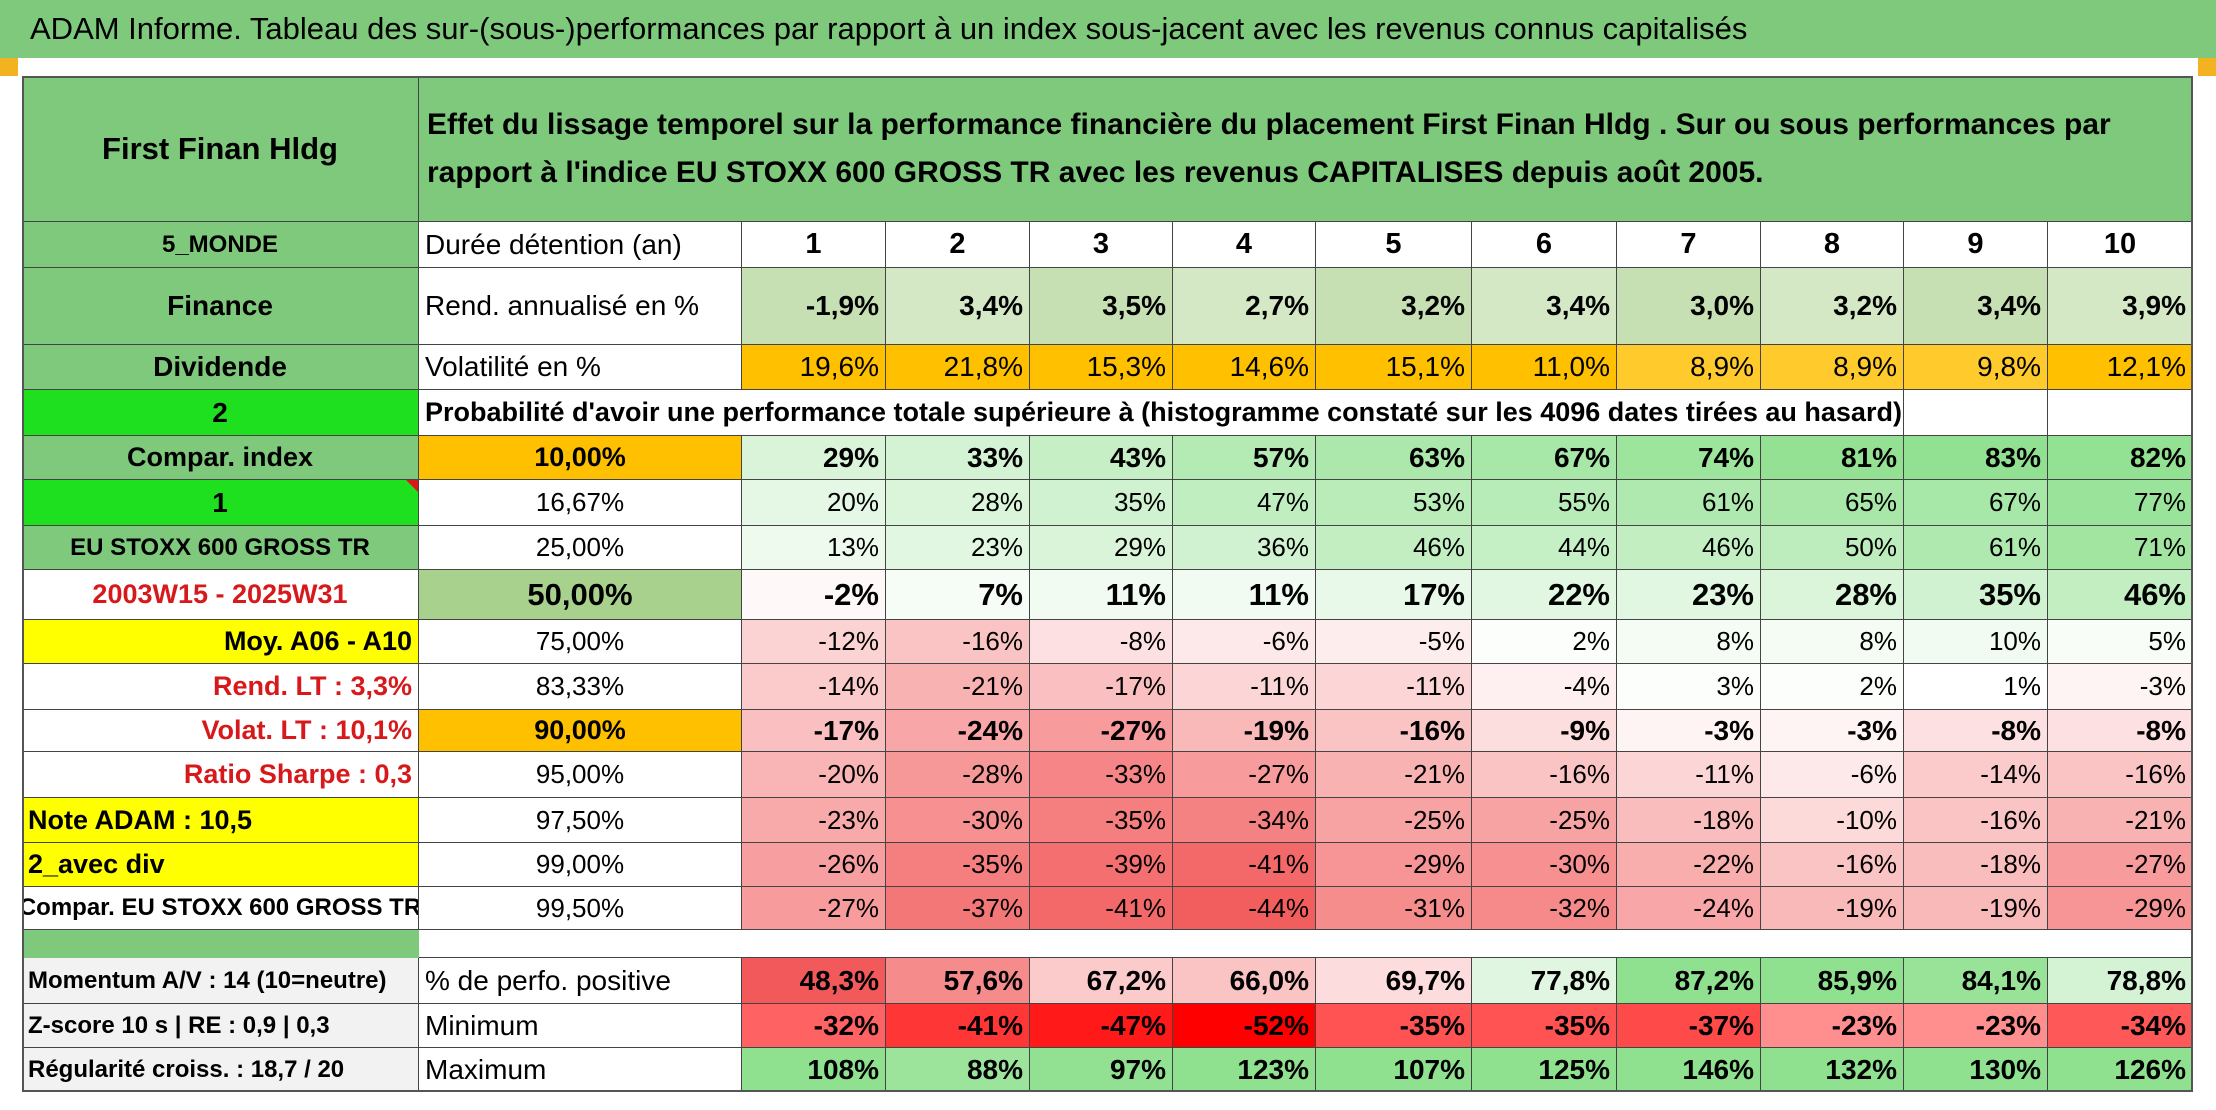  What do you see at coordinates (1101, 981) in the screenshot?
I see `summary-positive-cell: 67,2%` at bounding box center [1101, 981].